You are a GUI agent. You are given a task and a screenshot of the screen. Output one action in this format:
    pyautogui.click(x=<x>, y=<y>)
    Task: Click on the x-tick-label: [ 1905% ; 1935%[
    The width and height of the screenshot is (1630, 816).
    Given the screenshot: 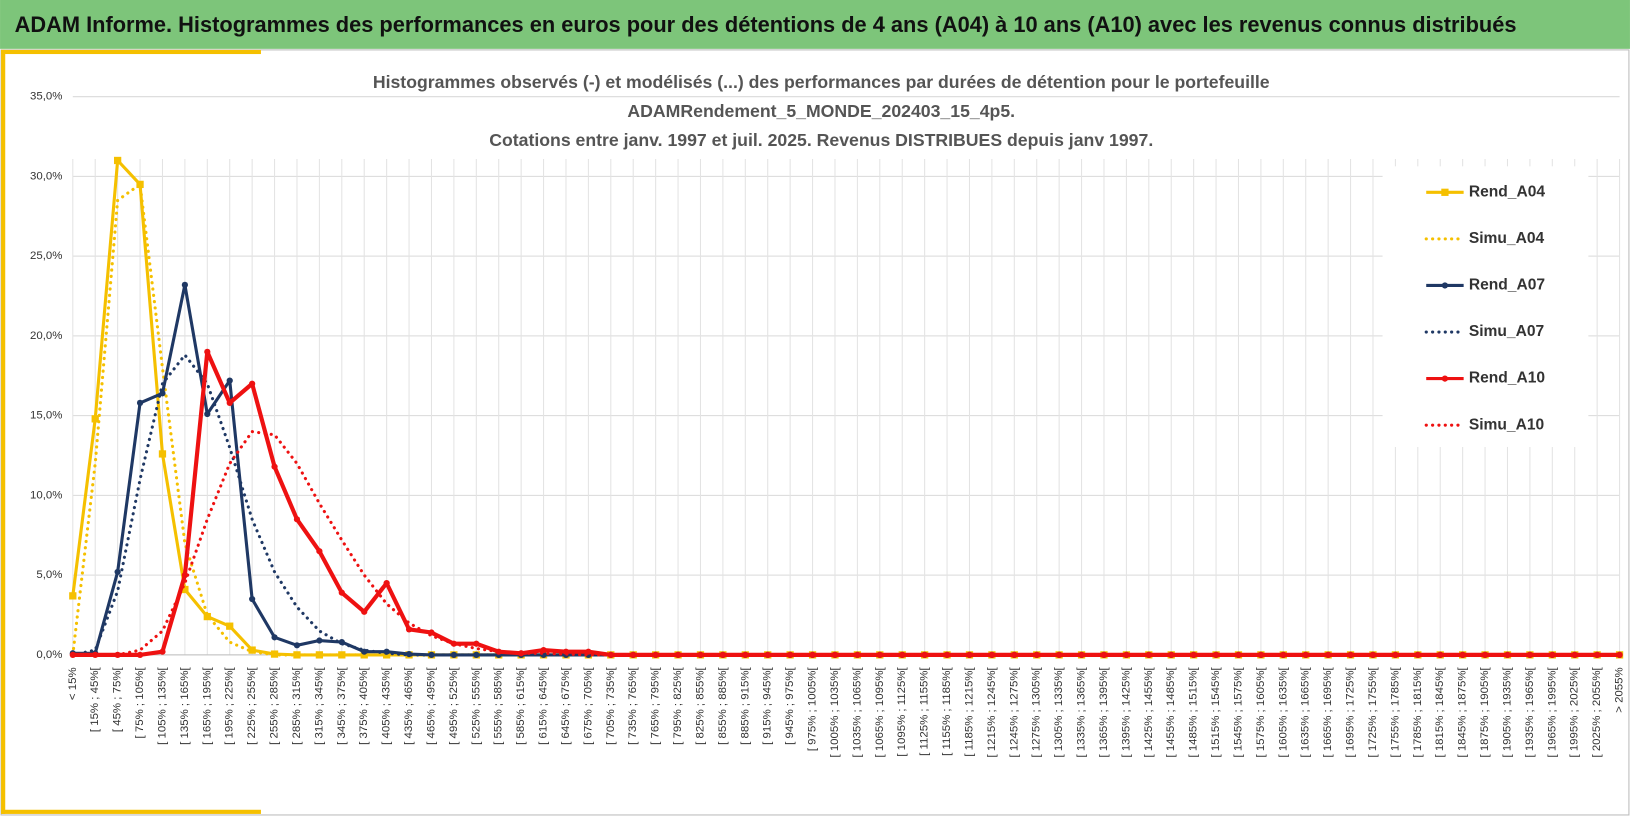 What is the action you would take?
    pyautogui.click(x=1507, y=712)
    